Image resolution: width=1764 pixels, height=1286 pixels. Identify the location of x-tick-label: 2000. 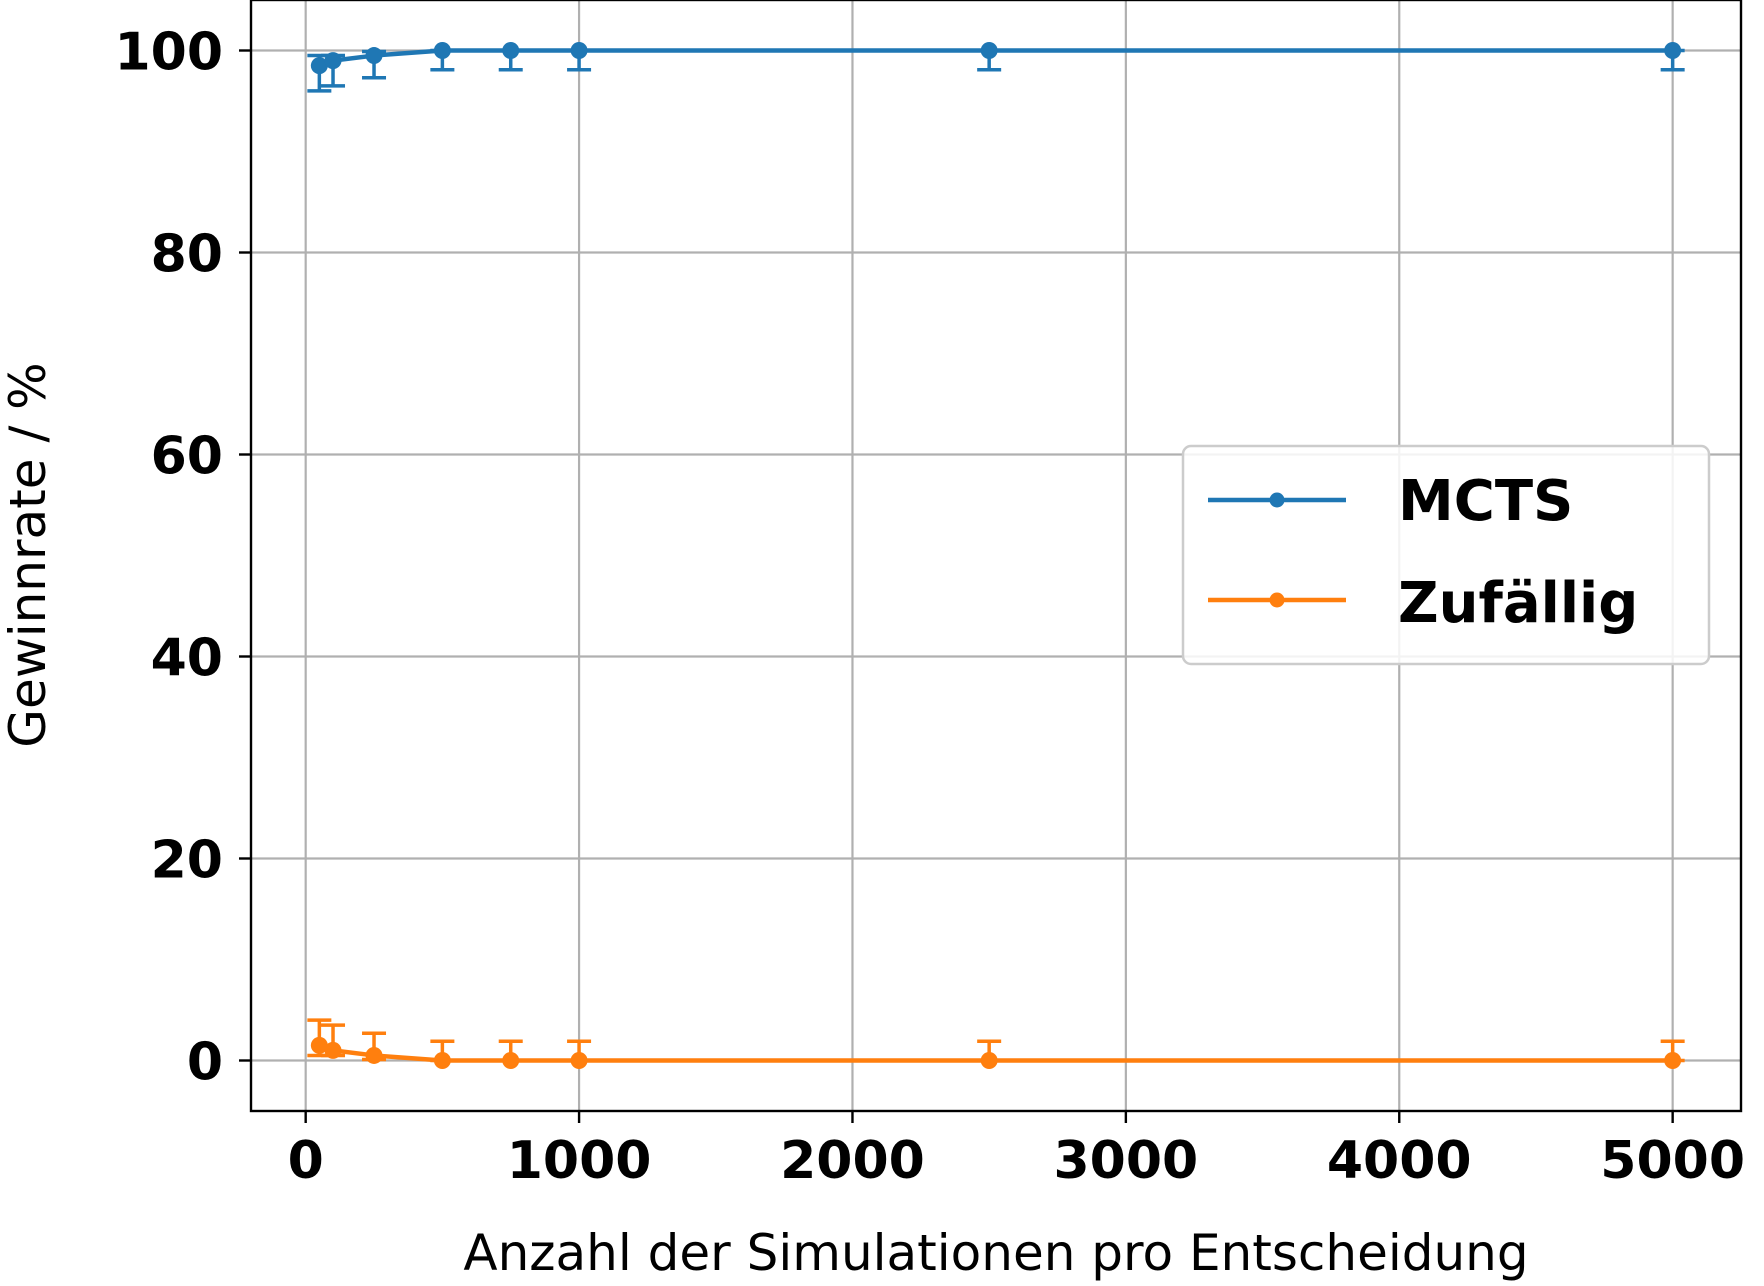
(852, 1161).